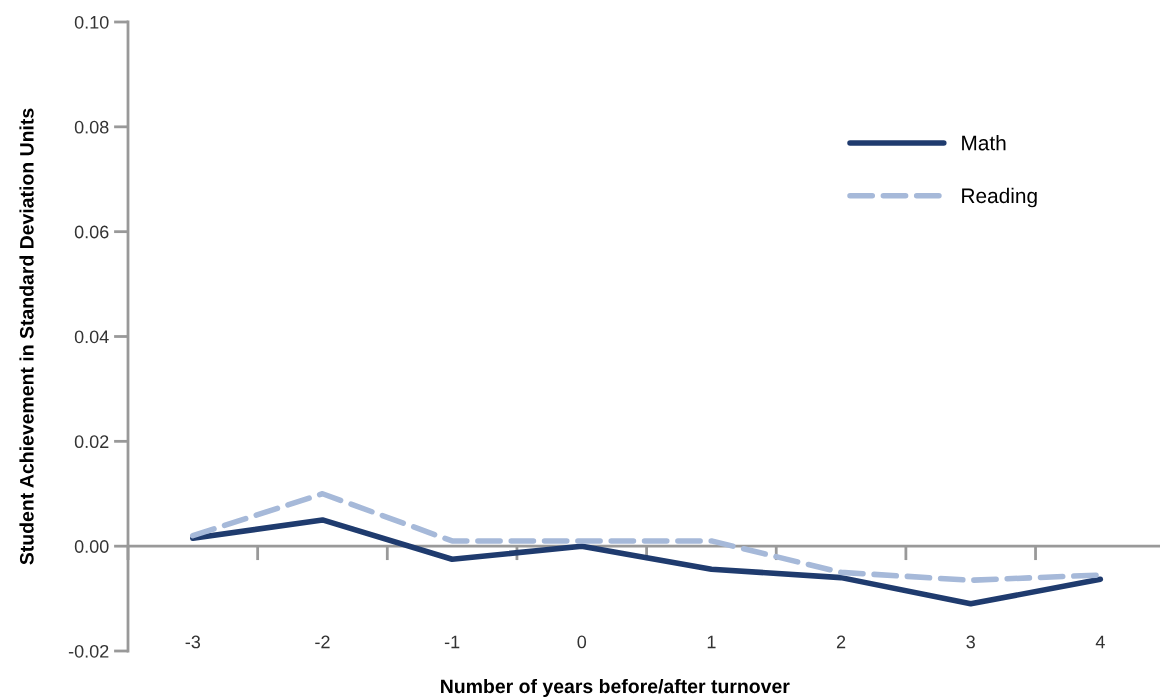  I want to click on x-tick-label: -1, so click(452, 642).